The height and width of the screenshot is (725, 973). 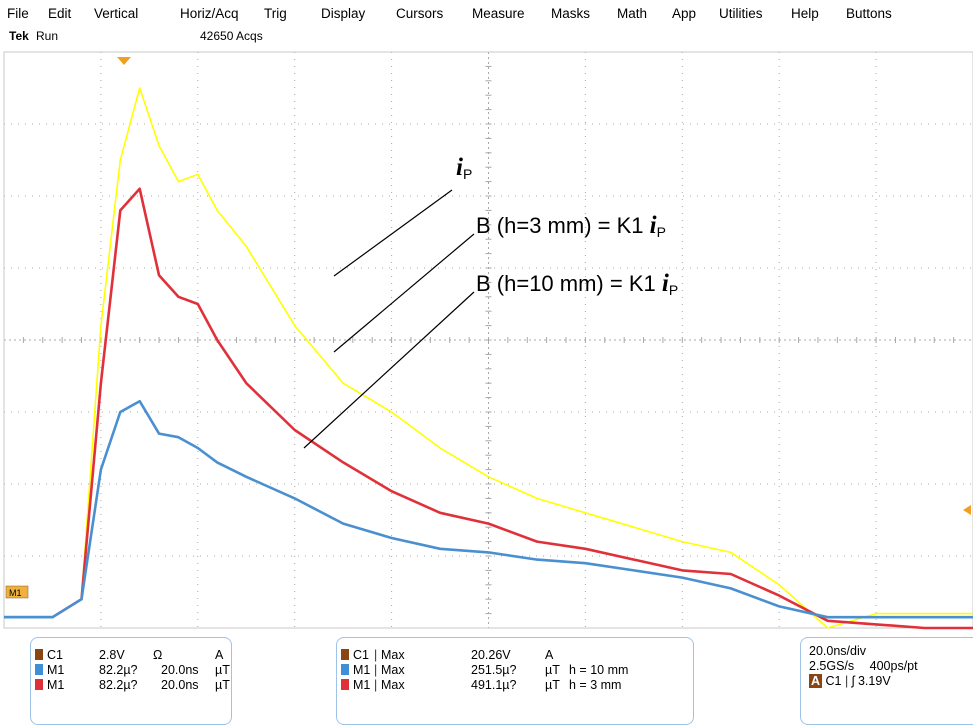 What do you see at coordinates (832, 666) in the screenshot?
I see `sample-rate: 2.5GS/s` at bounding box center [832, 666].